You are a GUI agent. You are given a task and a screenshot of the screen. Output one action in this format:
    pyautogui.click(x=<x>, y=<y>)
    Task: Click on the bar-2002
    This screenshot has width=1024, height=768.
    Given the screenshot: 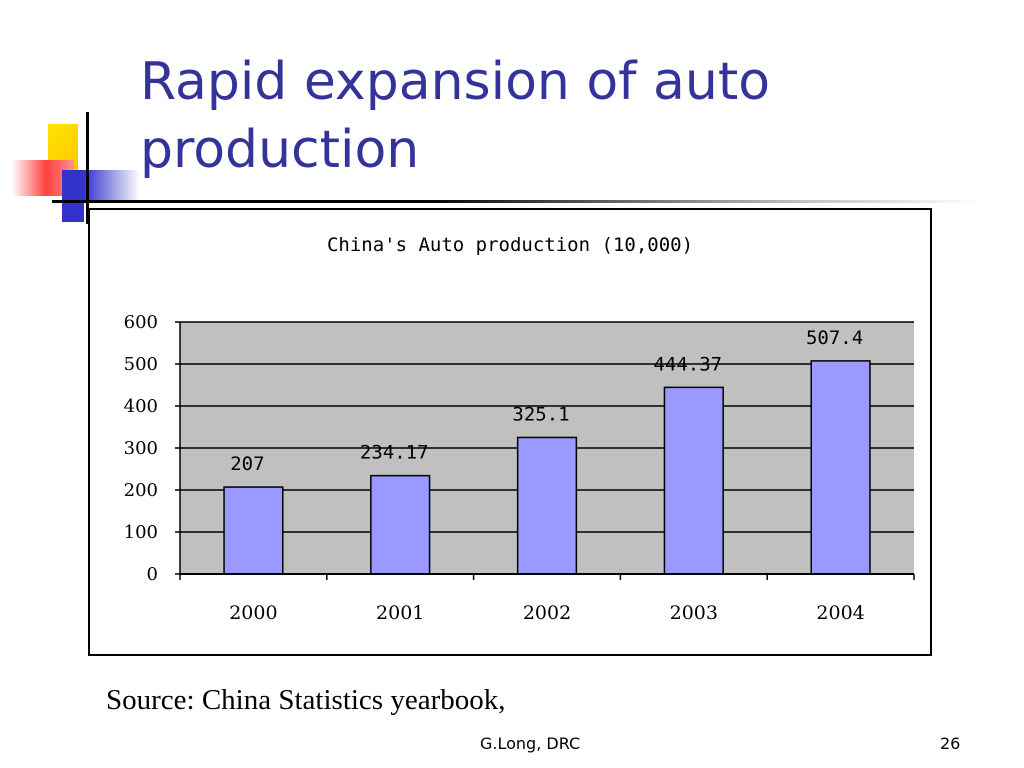 What is the action you would take?
    pyautogui.click(x=547, y=505)
    